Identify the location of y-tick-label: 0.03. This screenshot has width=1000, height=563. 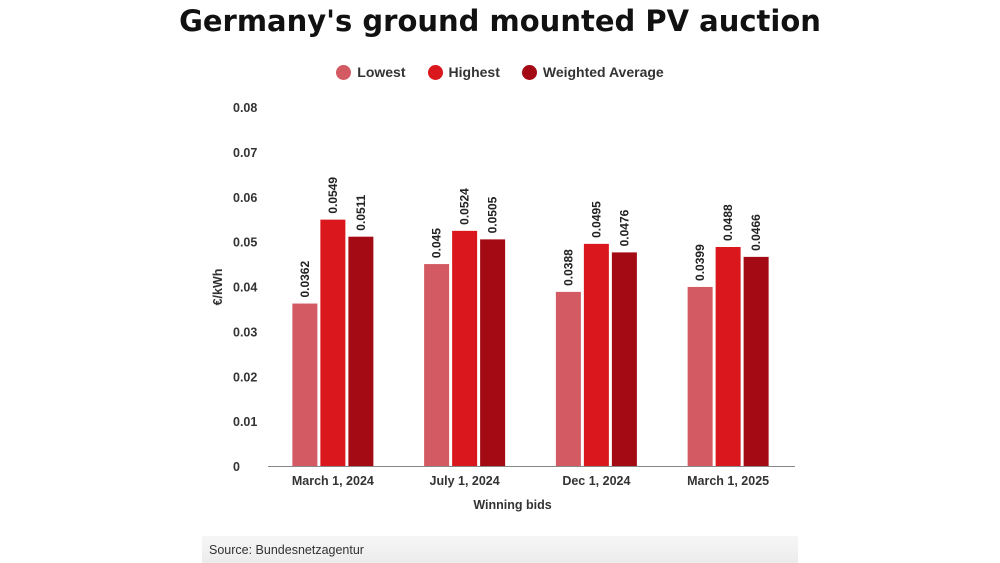
(245, 332).